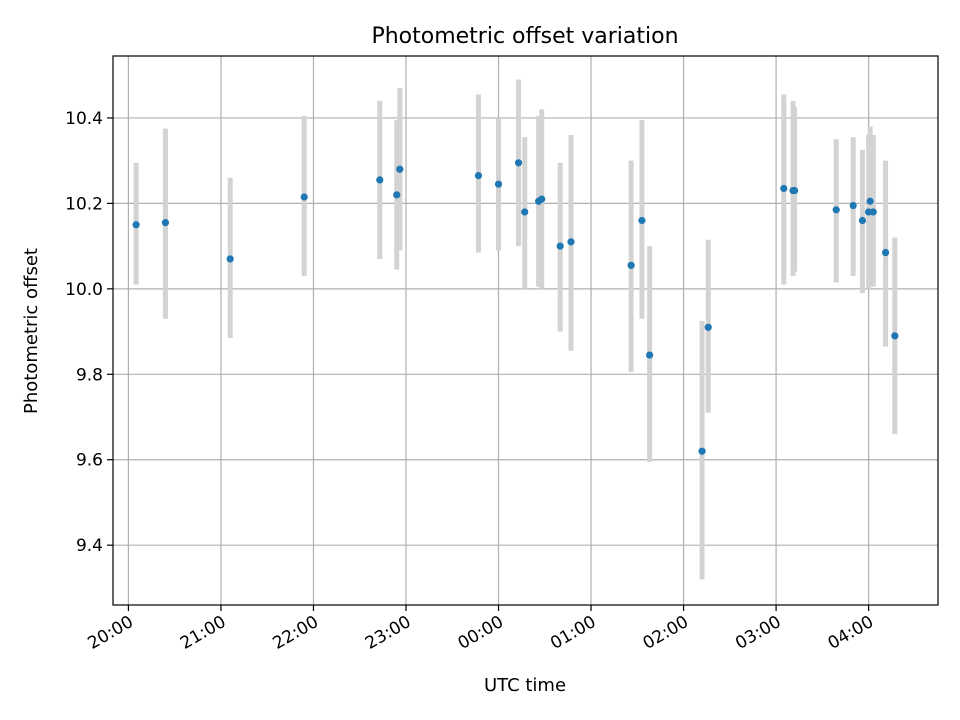 This screenshot has height=720, width=960. What do you see at coordinates (524, 36) in the screenshot?
I see `chart-title: Photometric offset variation` at bounding box center [524, 36].